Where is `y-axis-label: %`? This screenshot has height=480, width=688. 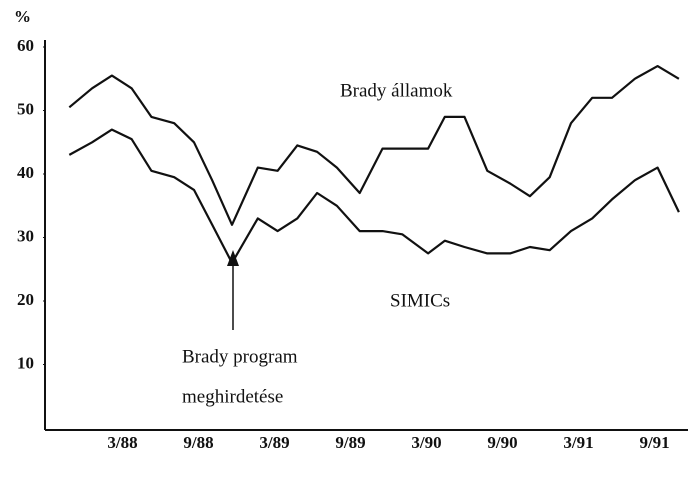
y-axis-label: % is located at coordinates (22, 16).